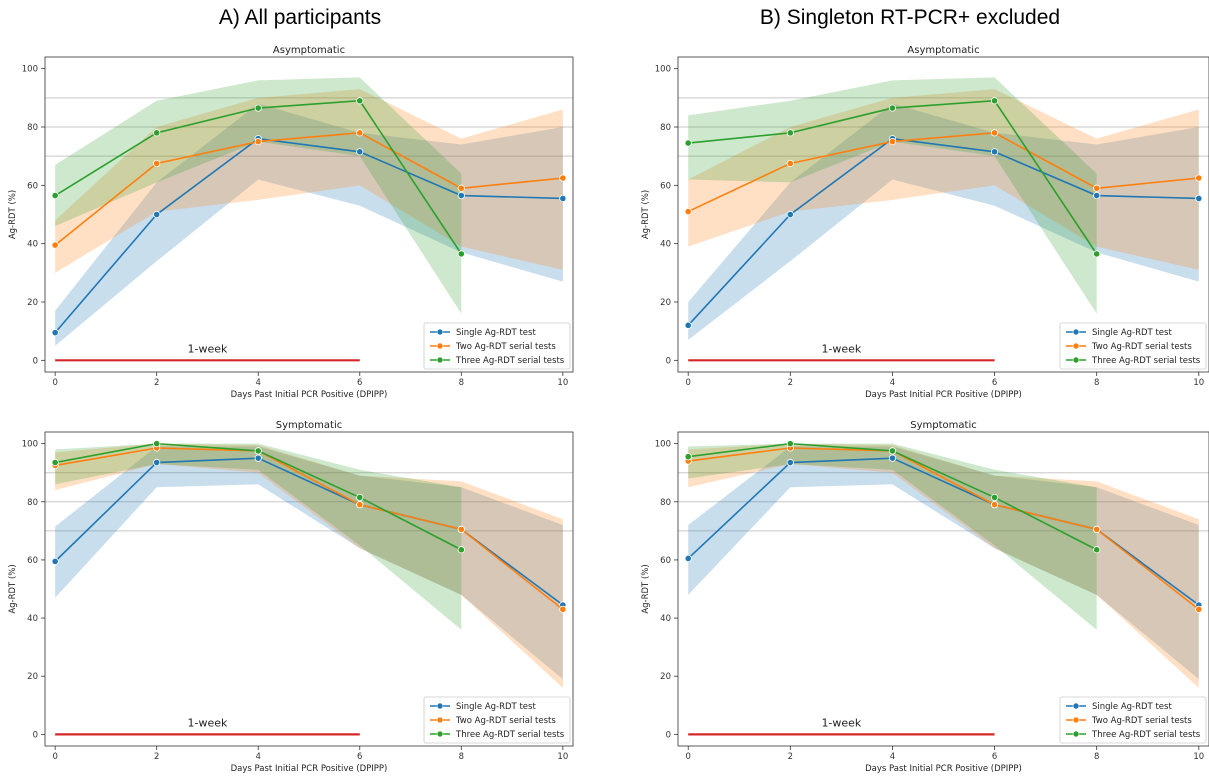 The width and height of the screenshot is (1209, 777). What do you see at coordinates (1132, 333) in the screenshot?
I see `legend-label: Single Ag-RDT test` at bounding box center [1132, 333].